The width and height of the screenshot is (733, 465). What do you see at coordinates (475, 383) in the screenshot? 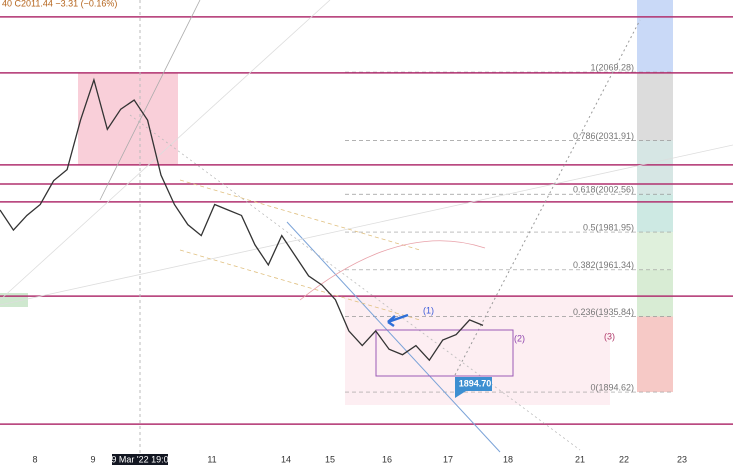
I see `price-tag: 1894.70` at bounding box center [475, 383].